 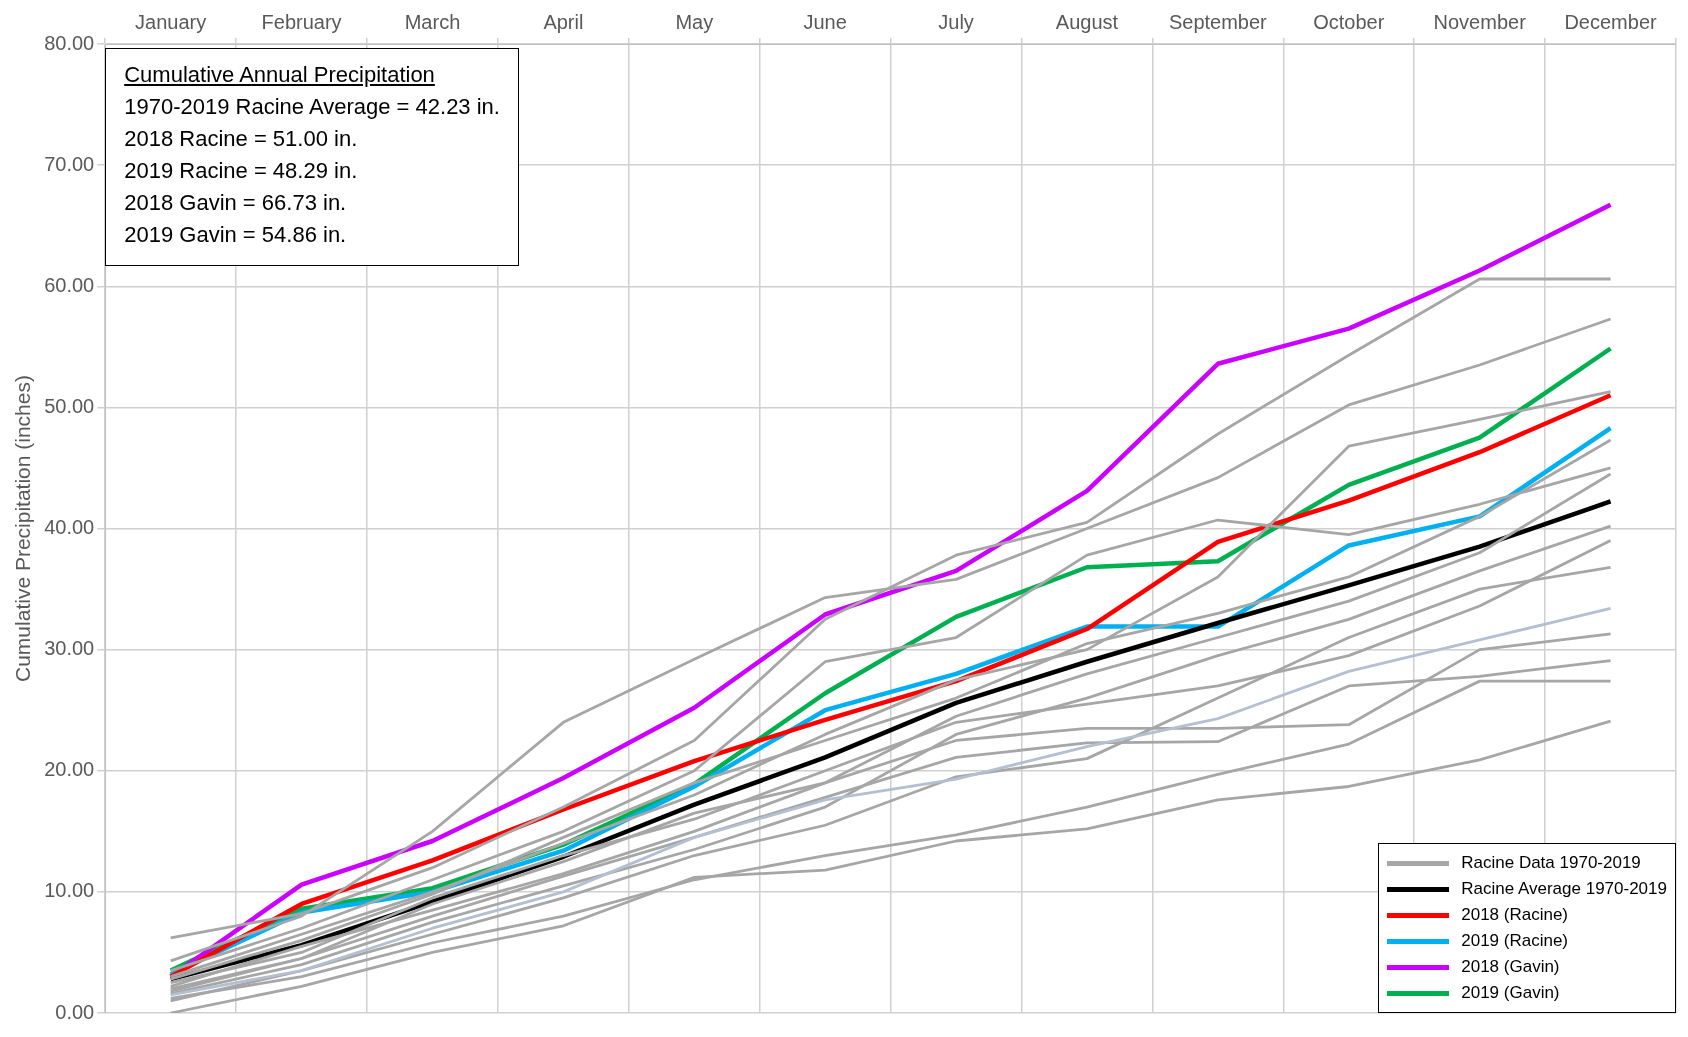 What do you see at coordinates (1218, 21) in the screenshot?
I see `x-tick-label: September` at bounding box center [1218, 21].